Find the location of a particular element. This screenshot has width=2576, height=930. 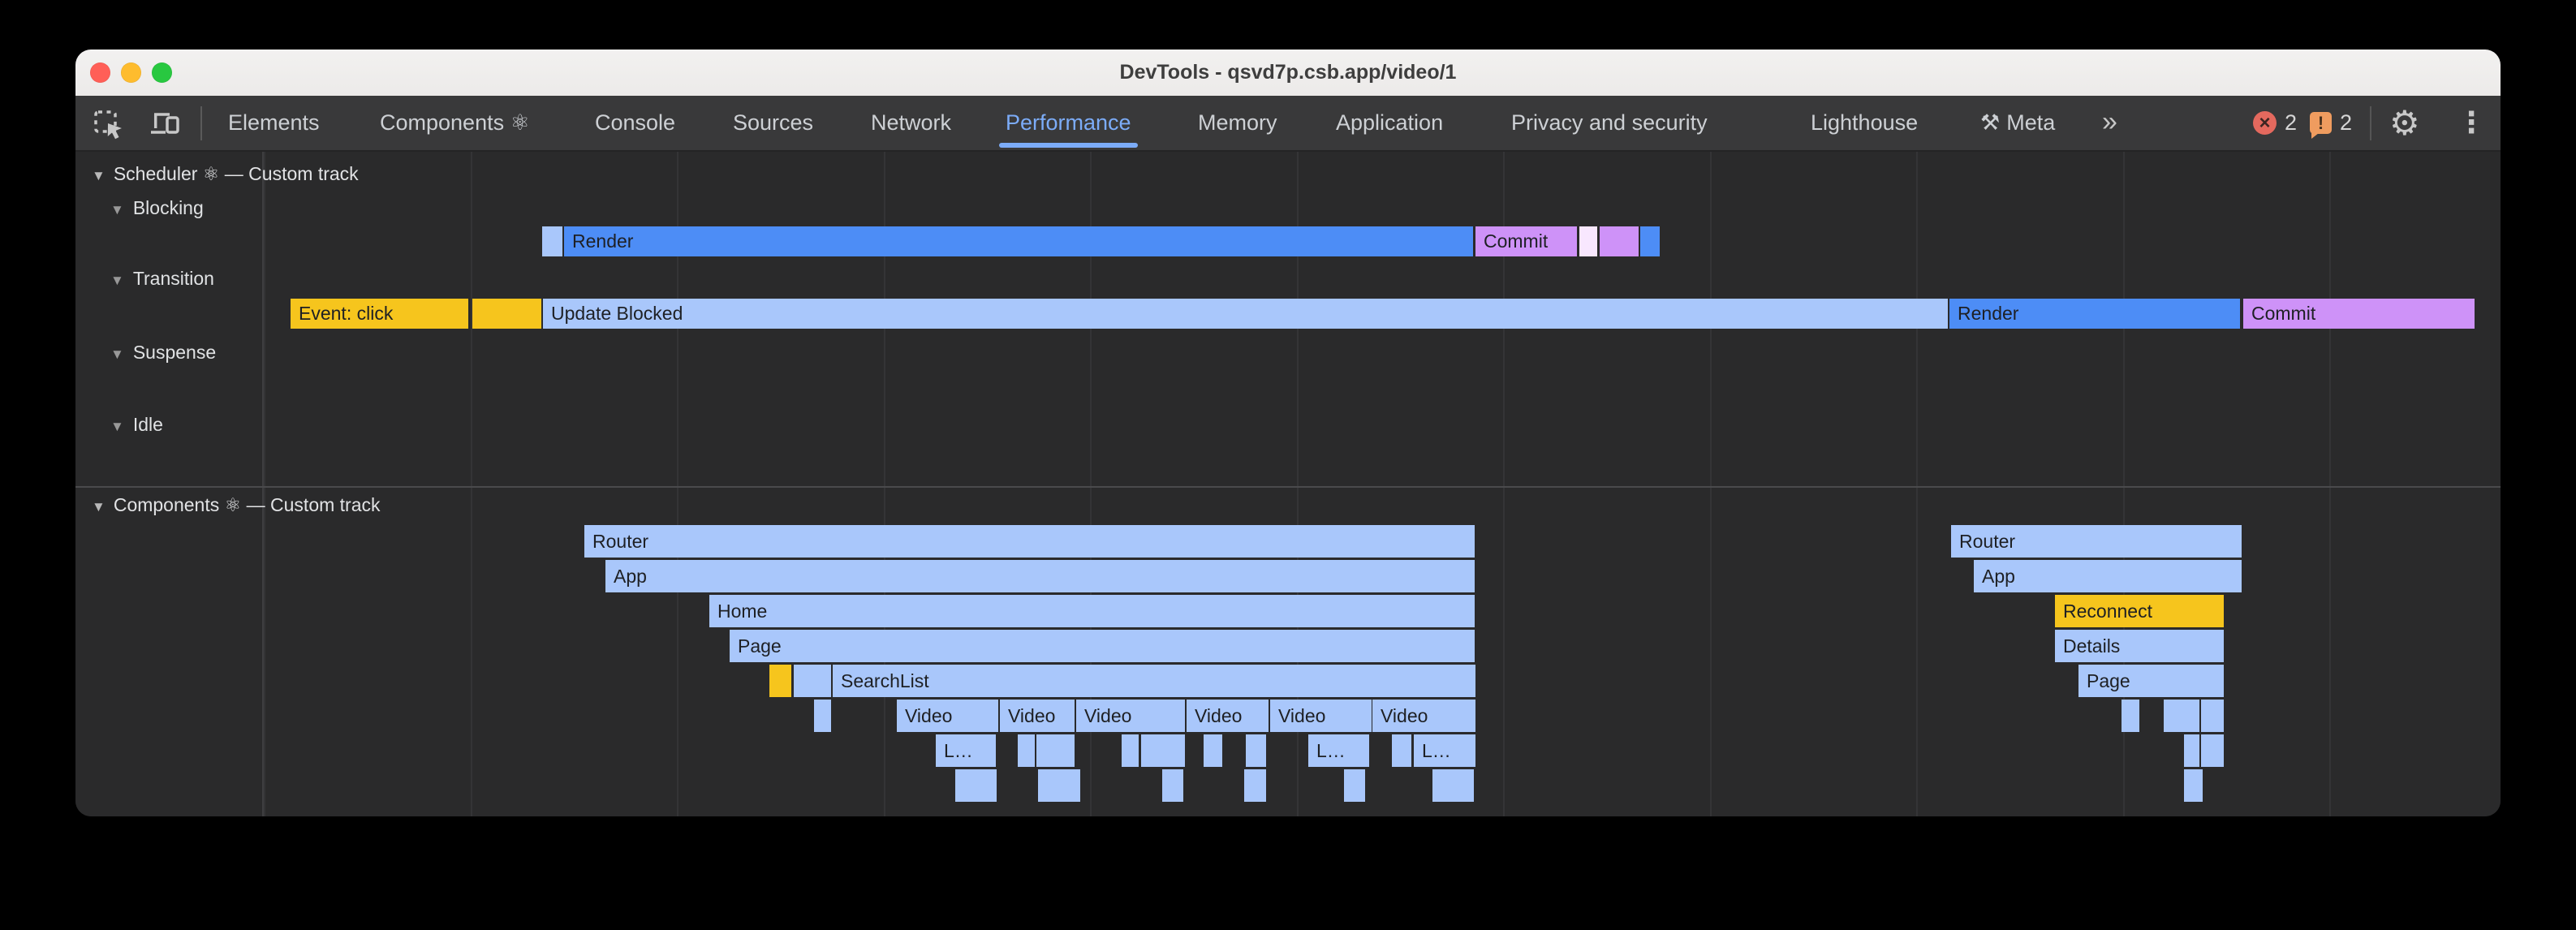

track-header-components: ▼ Components ⚛ — Custom track is located at coordinates (237, 504).